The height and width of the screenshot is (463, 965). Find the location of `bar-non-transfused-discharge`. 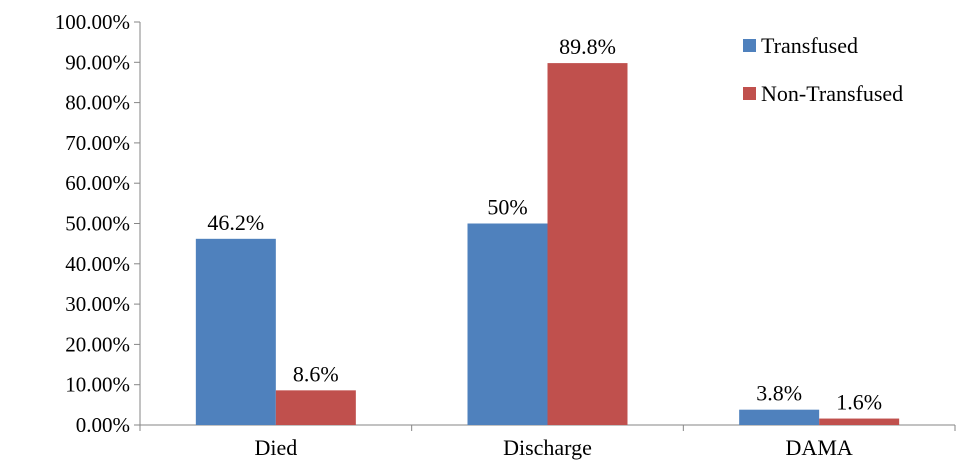

bar-non-transfused-discharge is located at coordinates (587, 244).